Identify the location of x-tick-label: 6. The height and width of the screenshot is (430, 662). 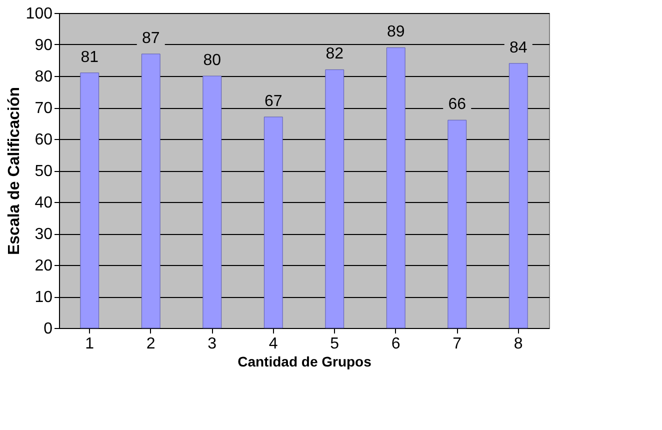
(395, 344).